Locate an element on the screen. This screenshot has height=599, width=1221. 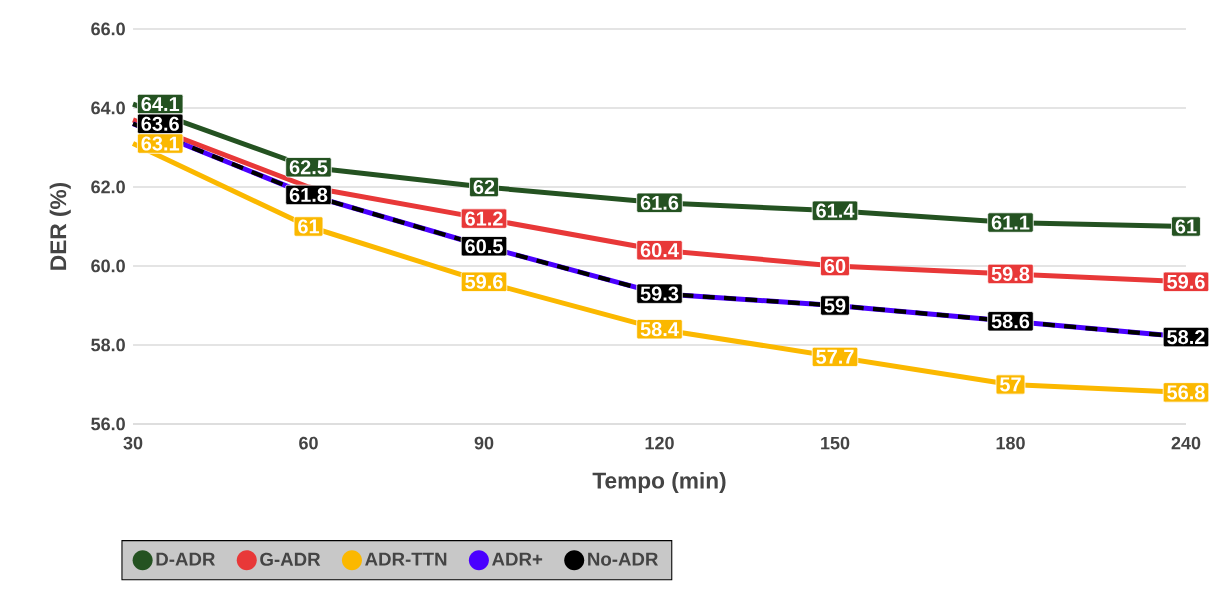
data-label: 61.6 is located at coordinates (659, 202).